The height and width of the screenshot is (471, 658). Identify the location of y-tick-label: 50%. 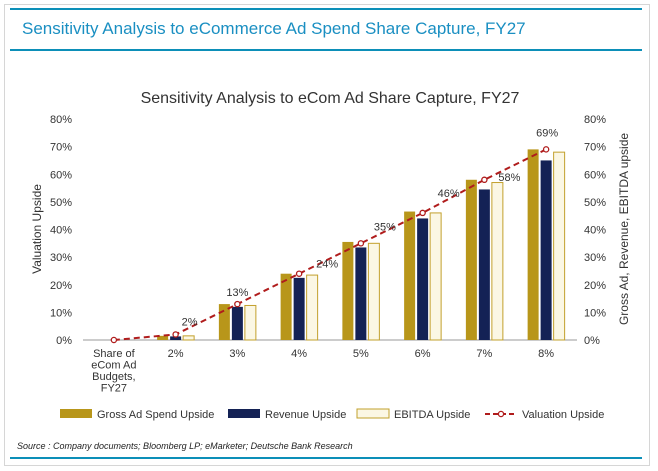
(61, 203).